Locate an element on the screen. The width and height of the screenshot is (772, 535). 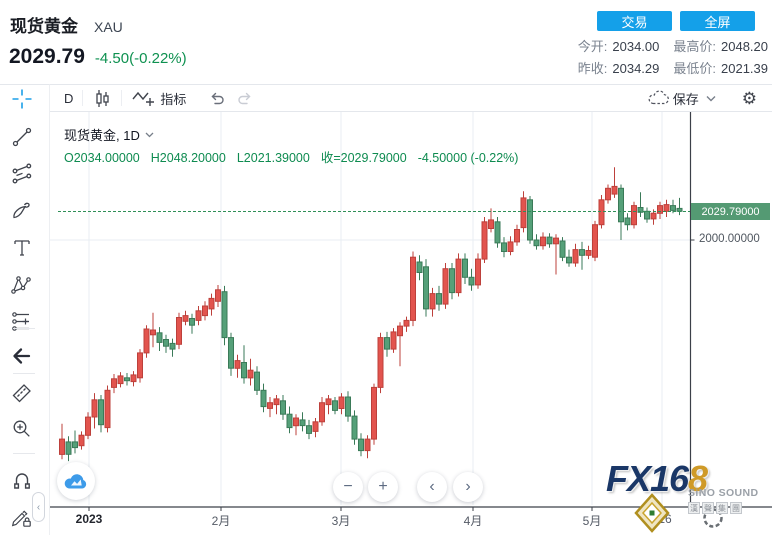
chart-toolbar: D 指标 is located at coordinates (411, 98).